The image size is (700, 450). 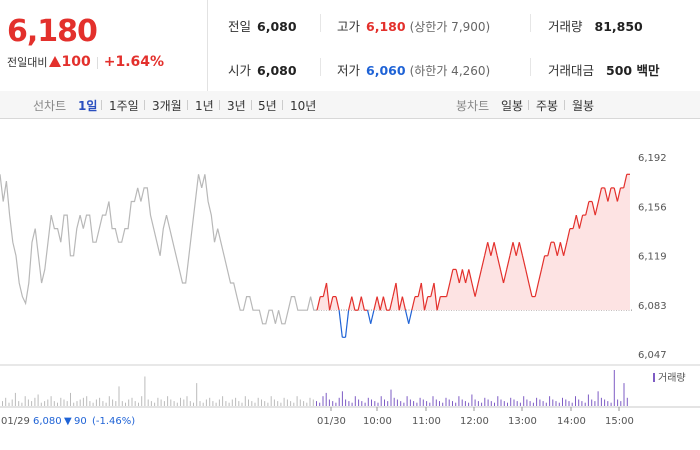 I want to click on x-axis: 01/30 10:00 11:00 12:00 13:00 14:00 15:00, so click(x=475, y=417).